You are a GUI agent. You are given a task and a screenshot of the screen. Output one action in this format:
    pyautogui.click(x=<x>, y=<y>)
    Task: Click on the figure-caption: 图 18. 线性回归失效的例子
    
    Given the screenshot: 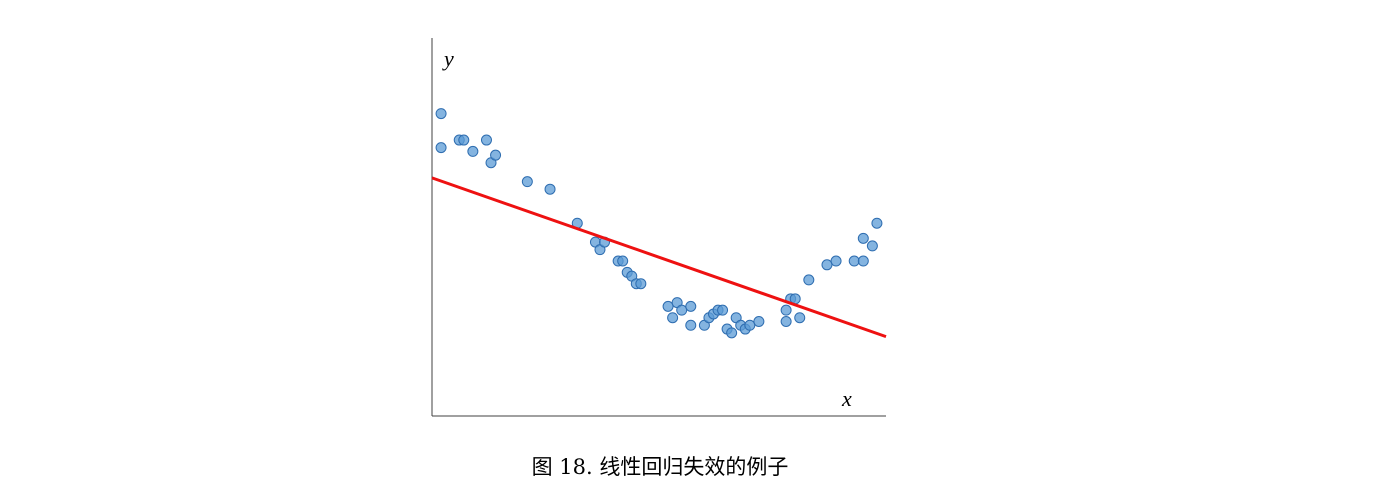 What is the action you would take?
    pyautogui.click(x=660, y=467)
    